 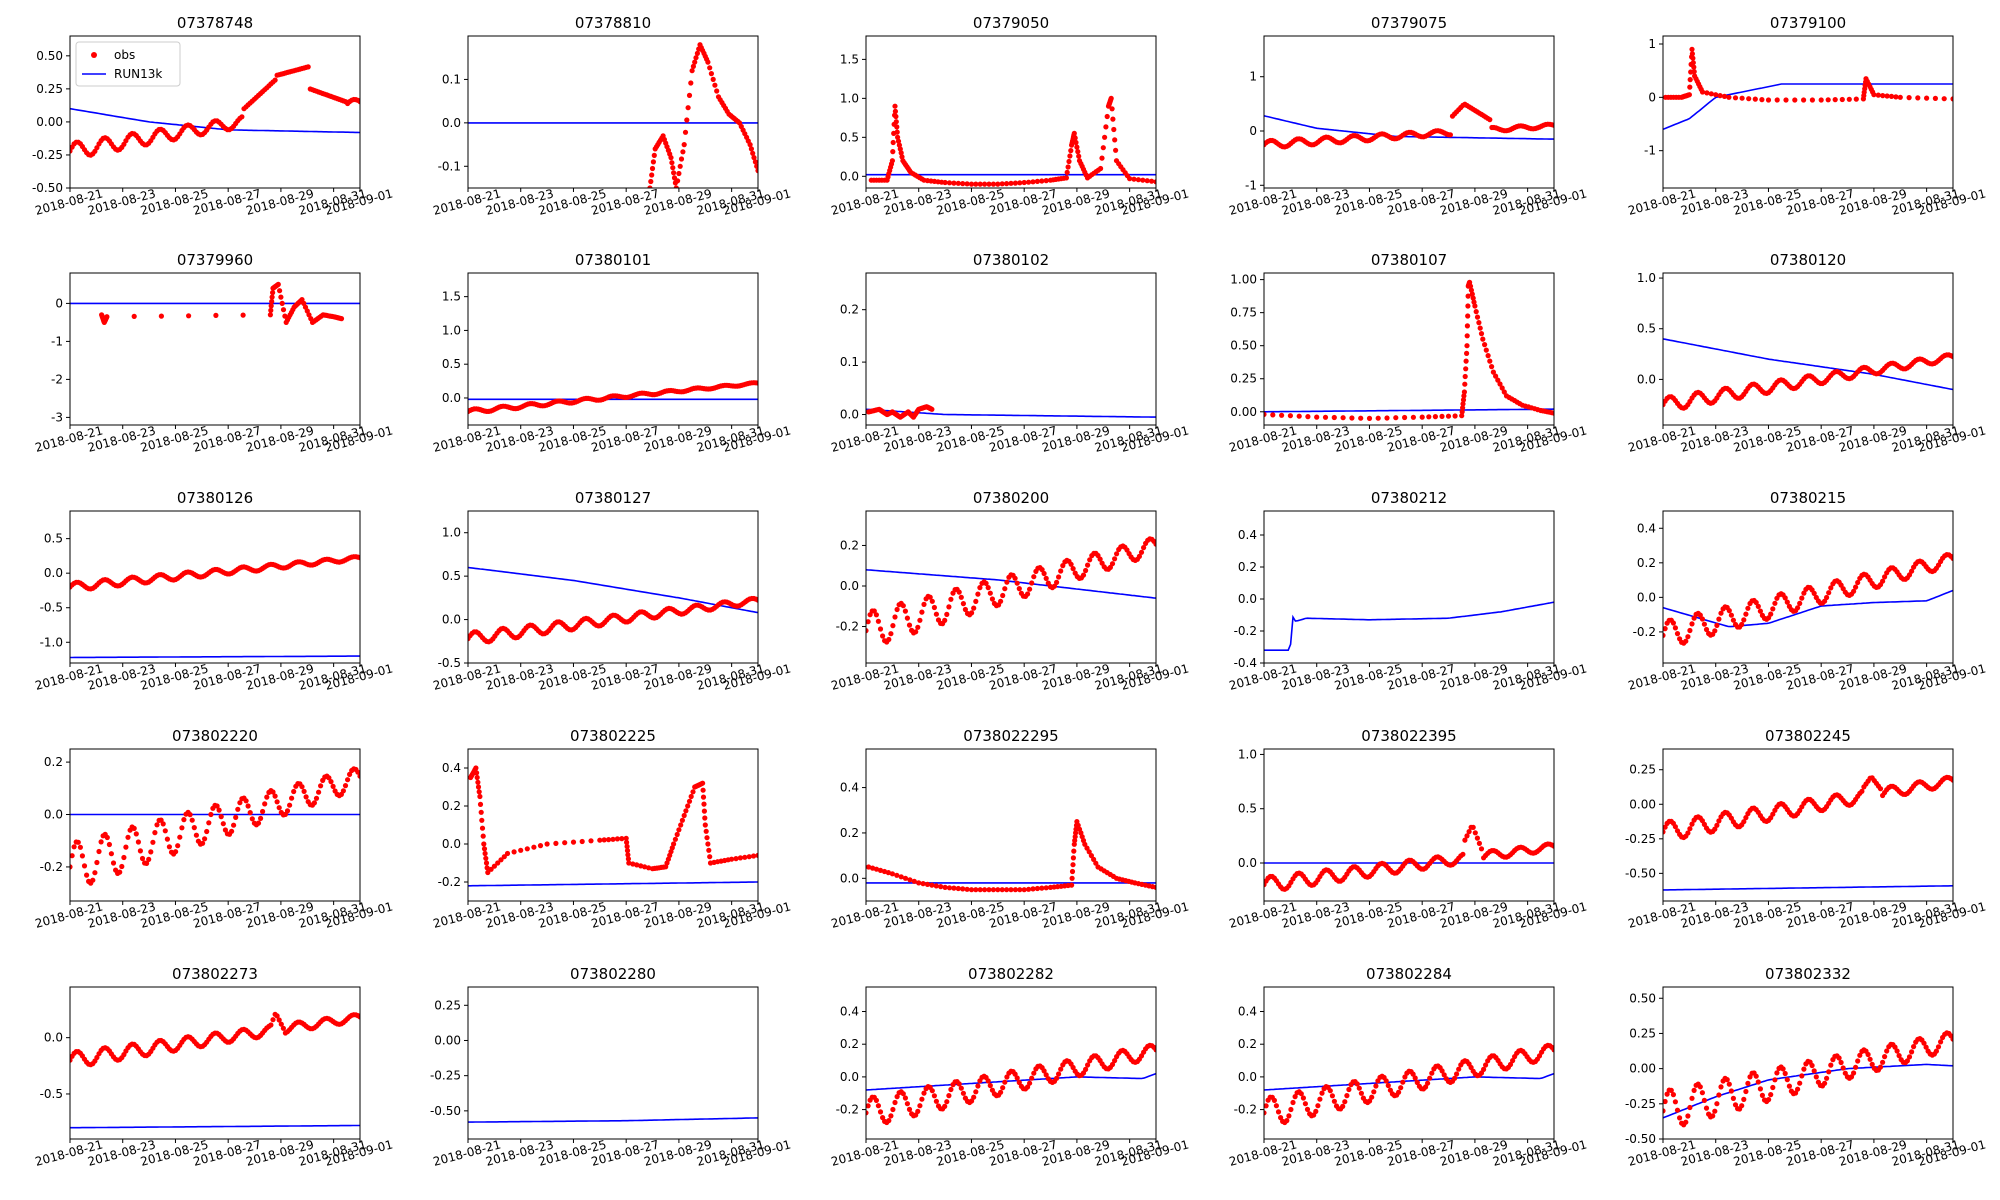 What do you see at coordinates (1245, 663) in the screenshot?
I see `y-tick-label: -0.4` at bounding box center [1245, 663].